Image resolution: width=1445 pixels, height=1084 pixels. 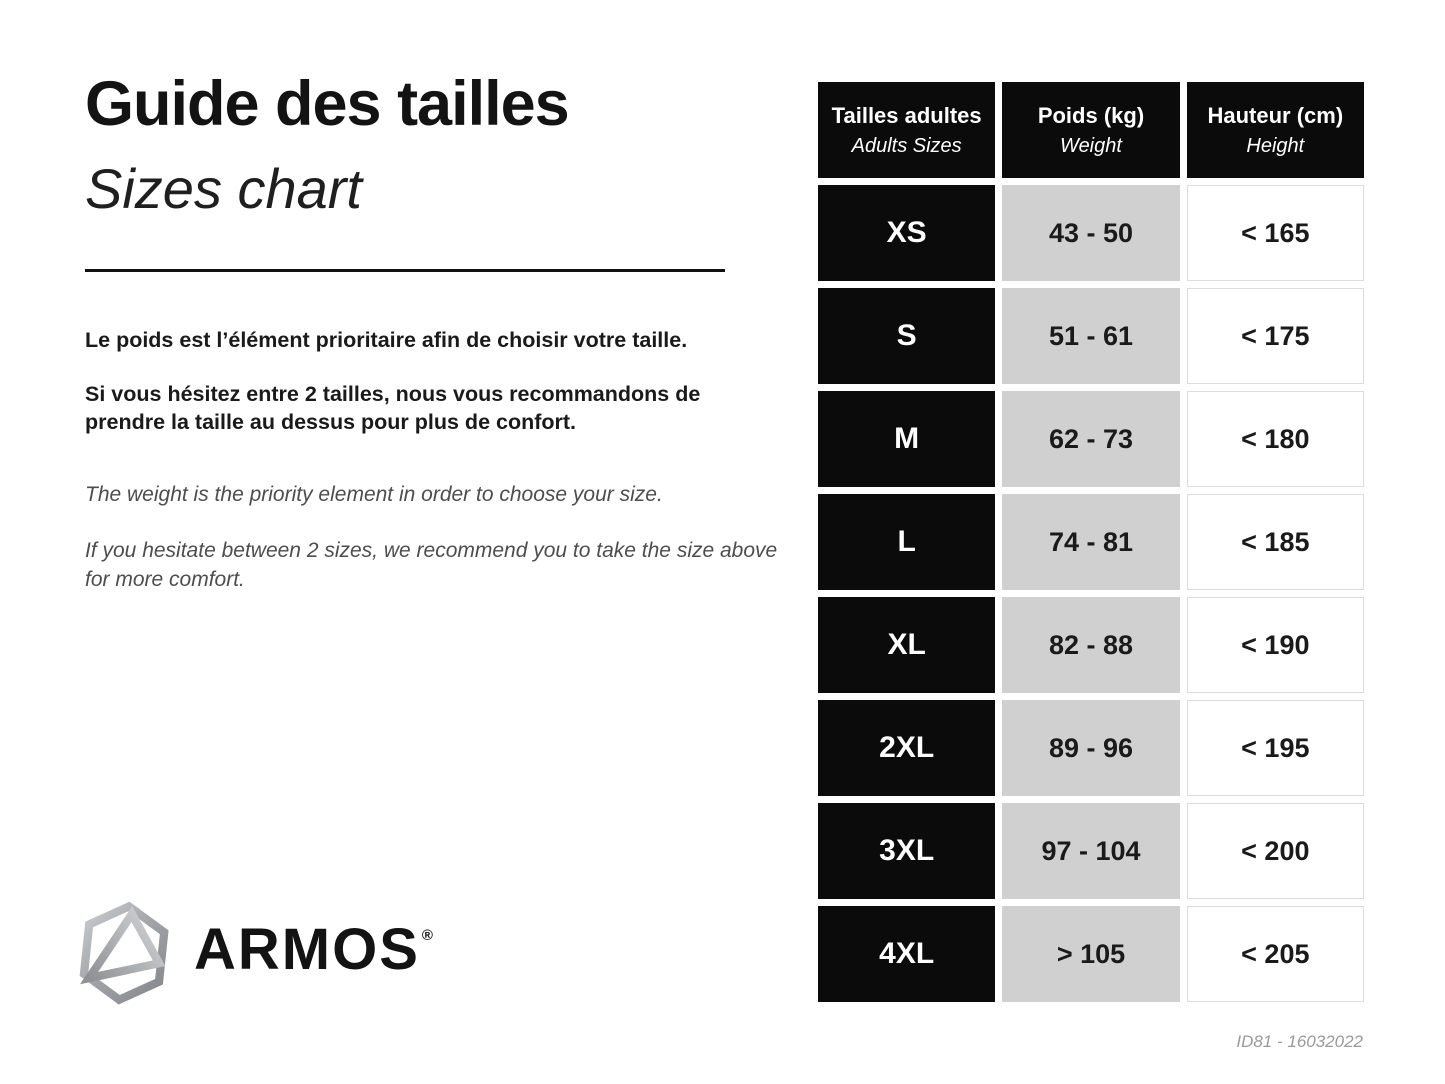 I want to click on weight-range-cell: 51 - 61, so click(x=1091, y=336).